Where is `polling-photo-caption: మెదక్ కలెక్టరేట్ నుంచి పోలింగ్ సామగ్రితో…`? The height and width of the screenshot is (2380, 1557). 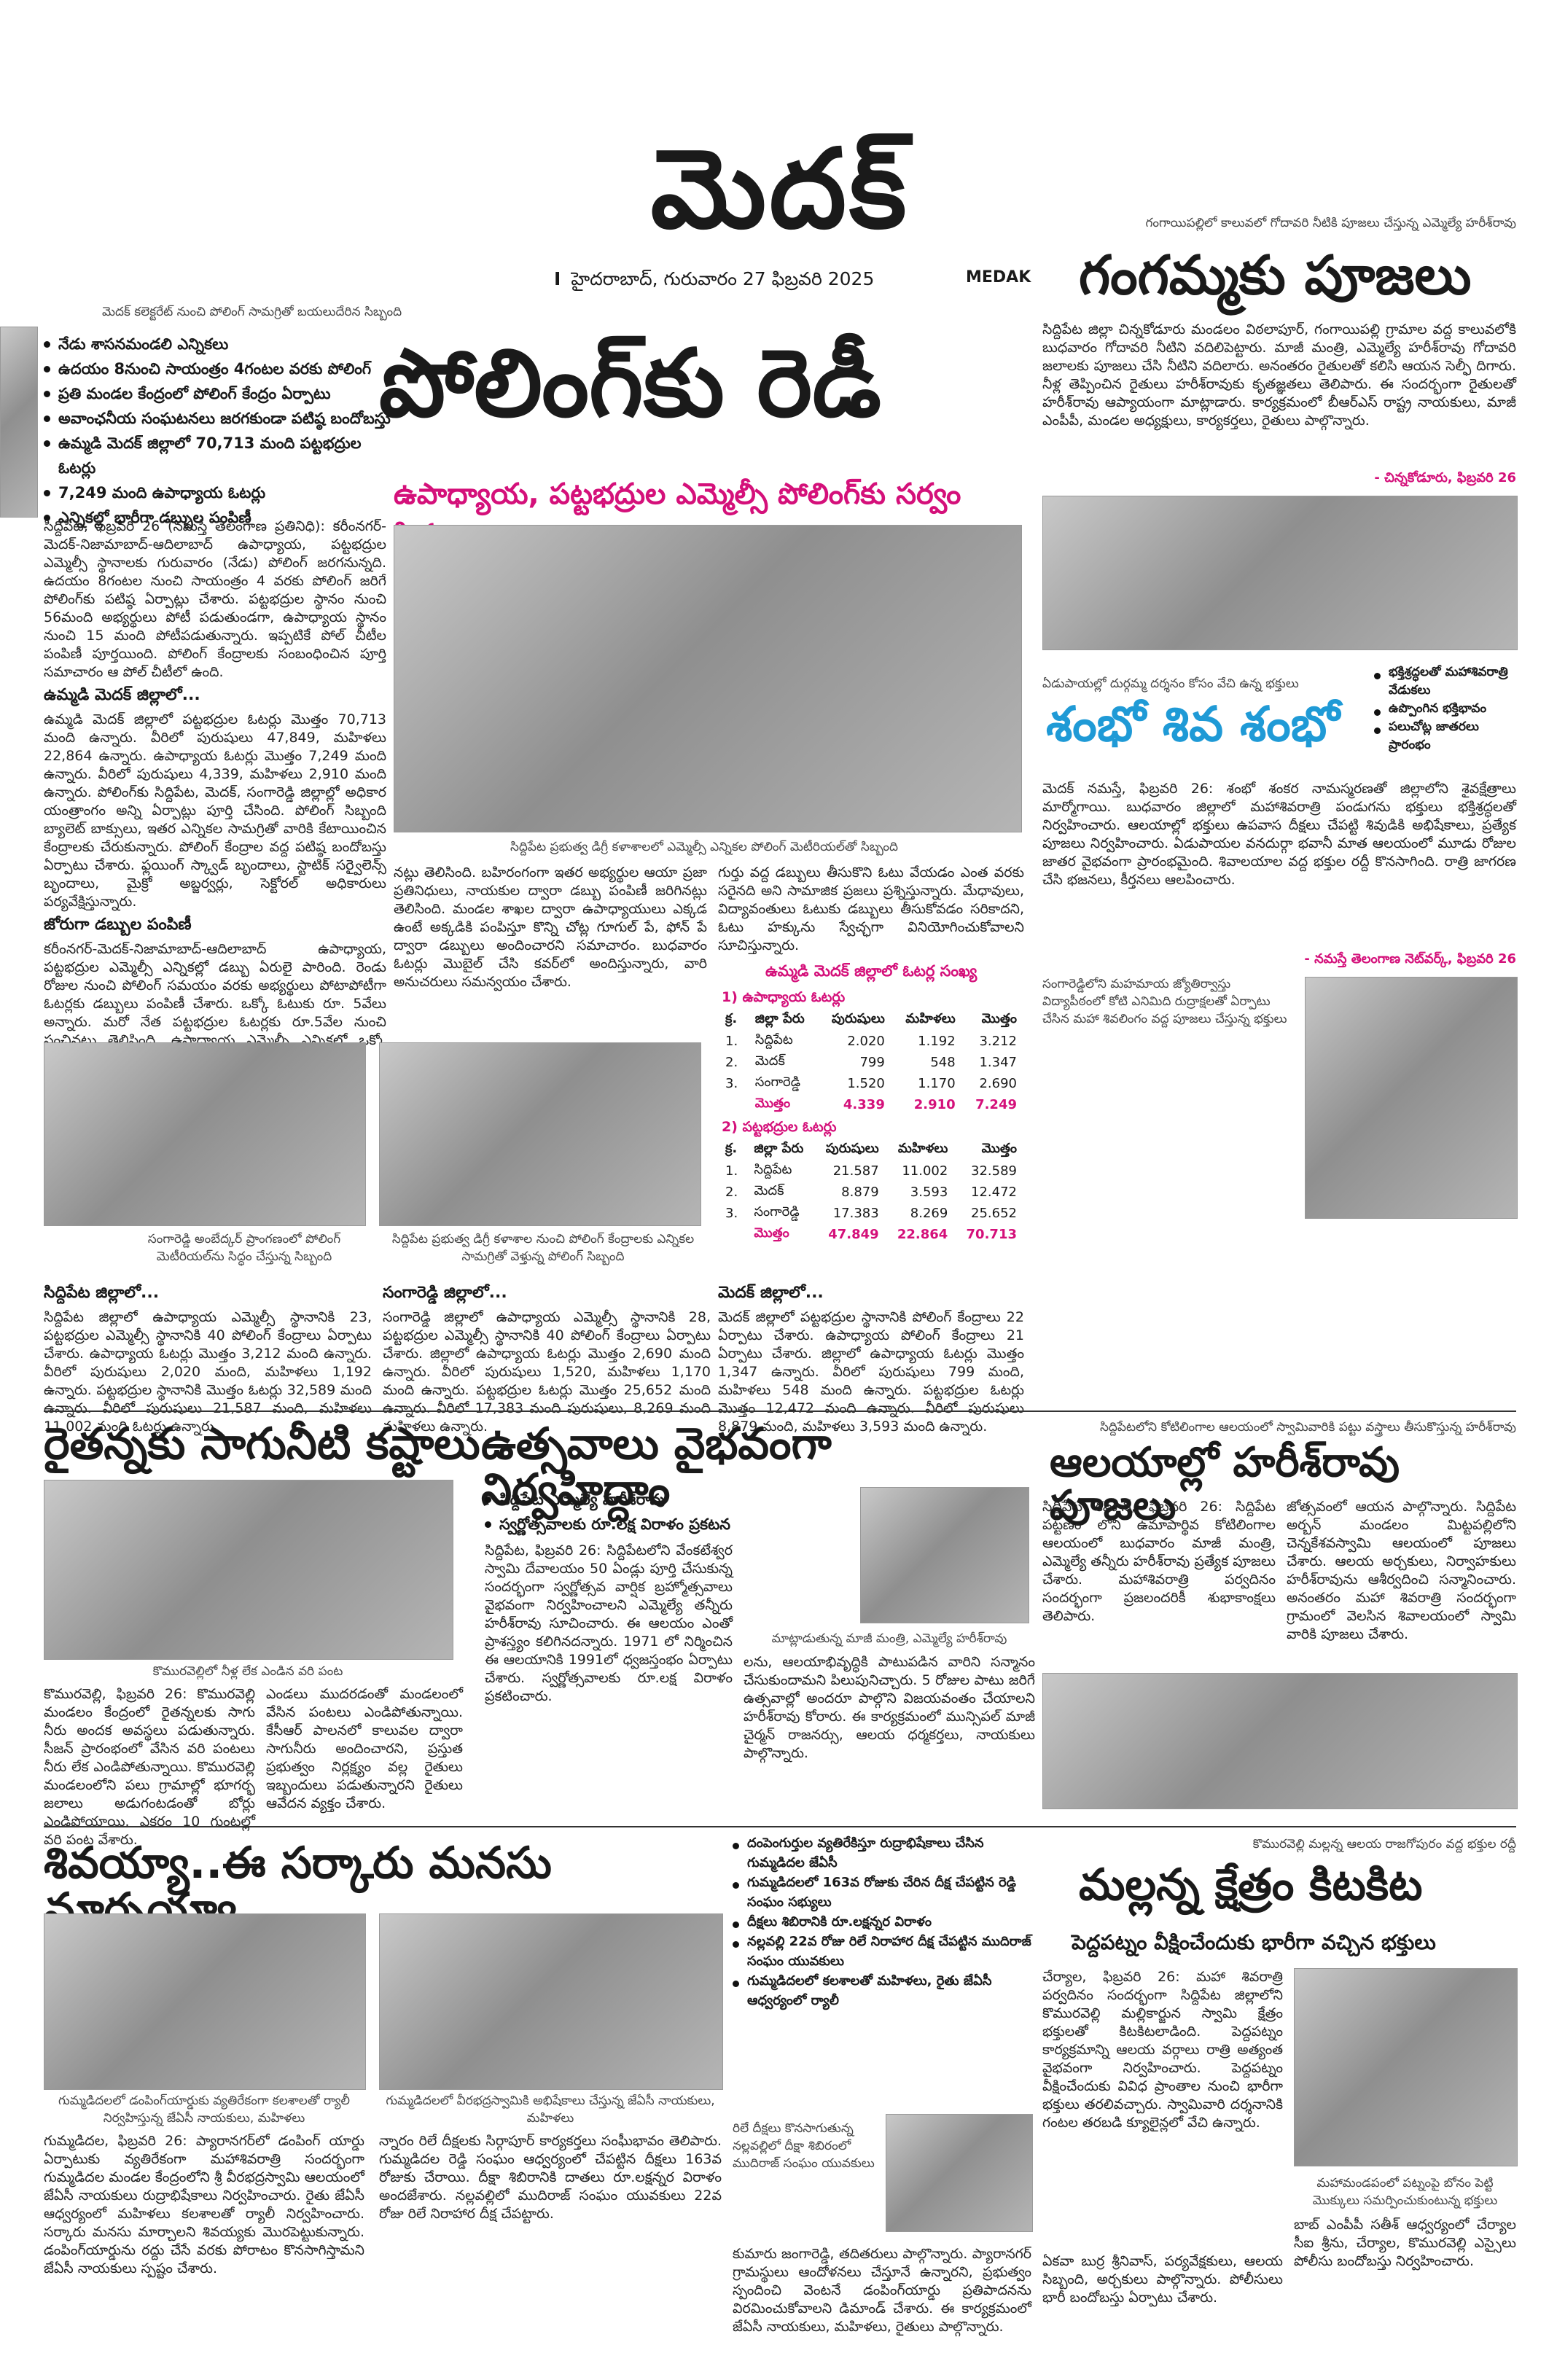 polling-photo-caption: మెదక్ కలెక్టరేట్ నుంచి పోలింగ్ సామగ్రితో… is located at coordinates (252, 312).